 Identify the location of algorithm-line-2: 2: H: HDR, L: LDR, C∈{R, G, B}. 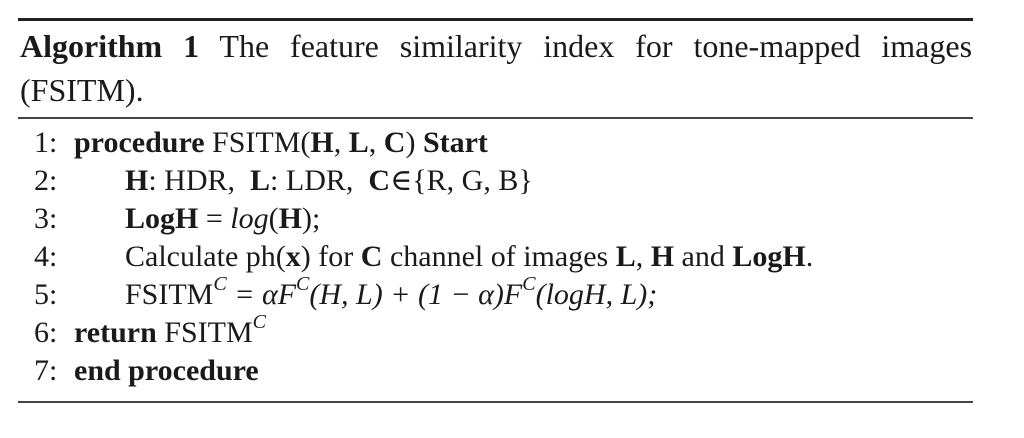
(495, 181).